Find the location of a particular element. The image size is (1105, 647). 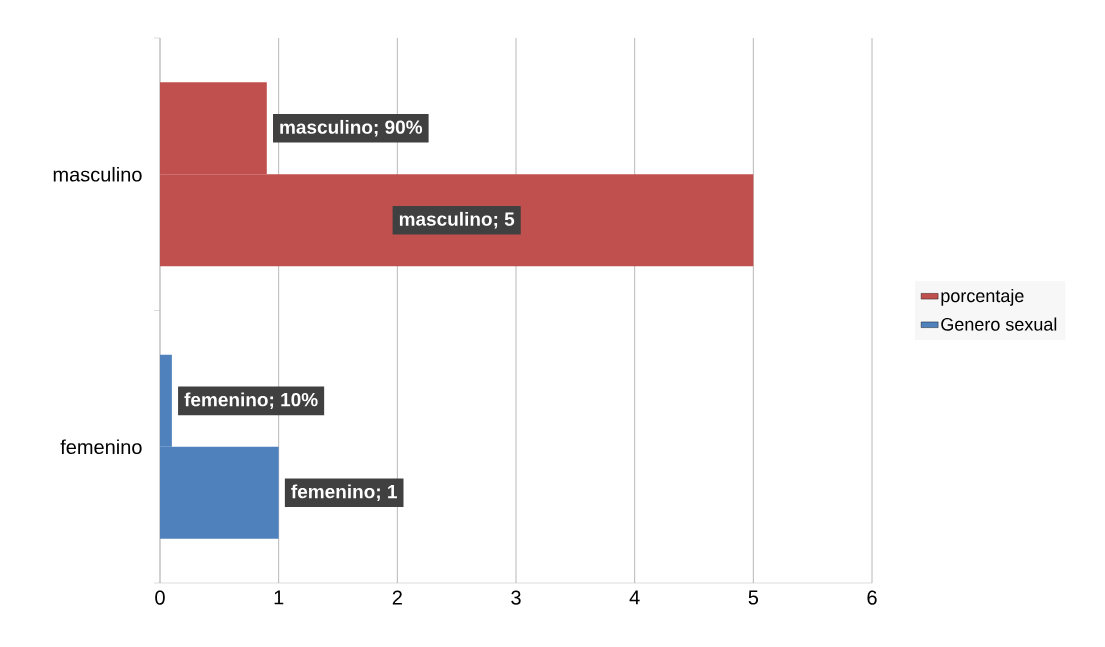

x-tick-label: 5 is located at coordinates (753, 597).